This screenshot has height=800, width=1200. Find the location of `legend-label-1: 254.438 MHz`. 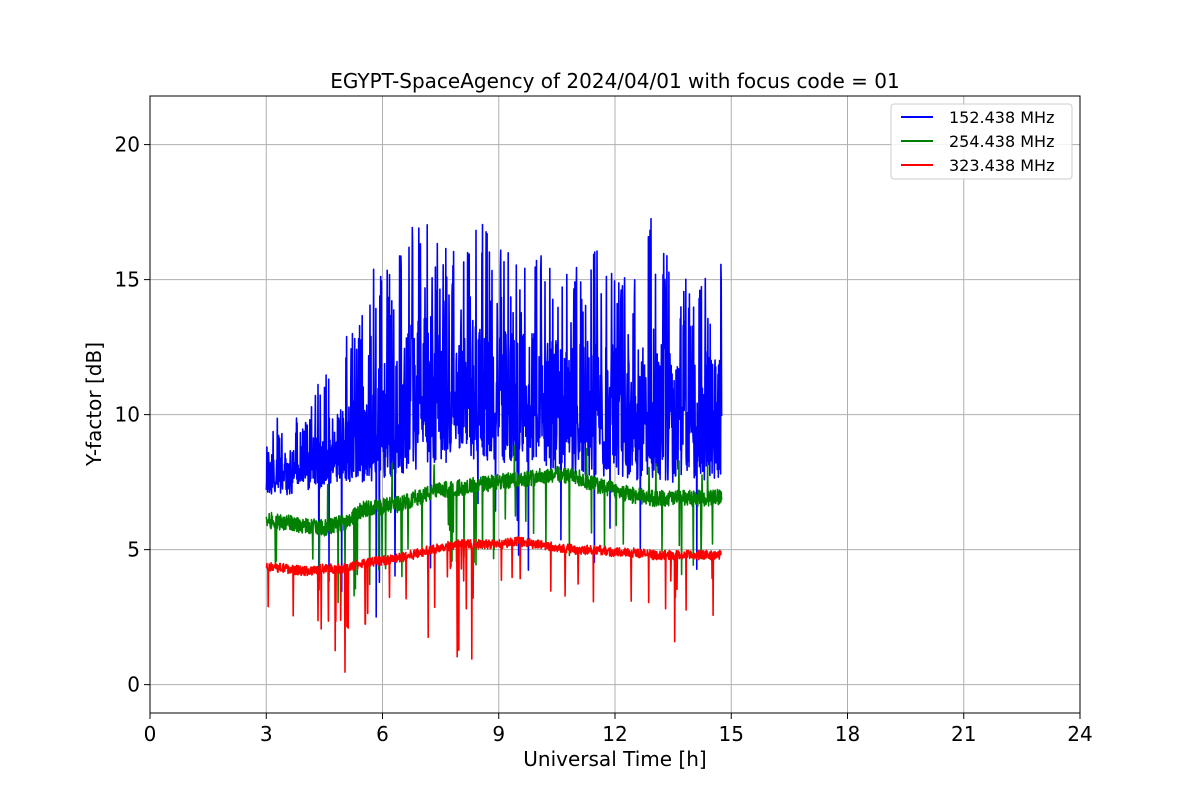

legend-label-1: 254.438 MHz is located at coordinates (1001, 141).